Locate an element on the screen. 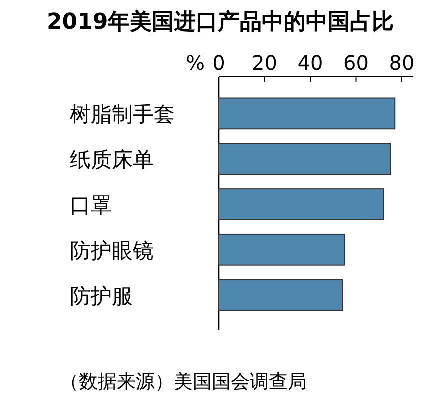 This screenshot has height=403, width=430. y-tick-label: 防护服 is located at coordinates (101, 296).